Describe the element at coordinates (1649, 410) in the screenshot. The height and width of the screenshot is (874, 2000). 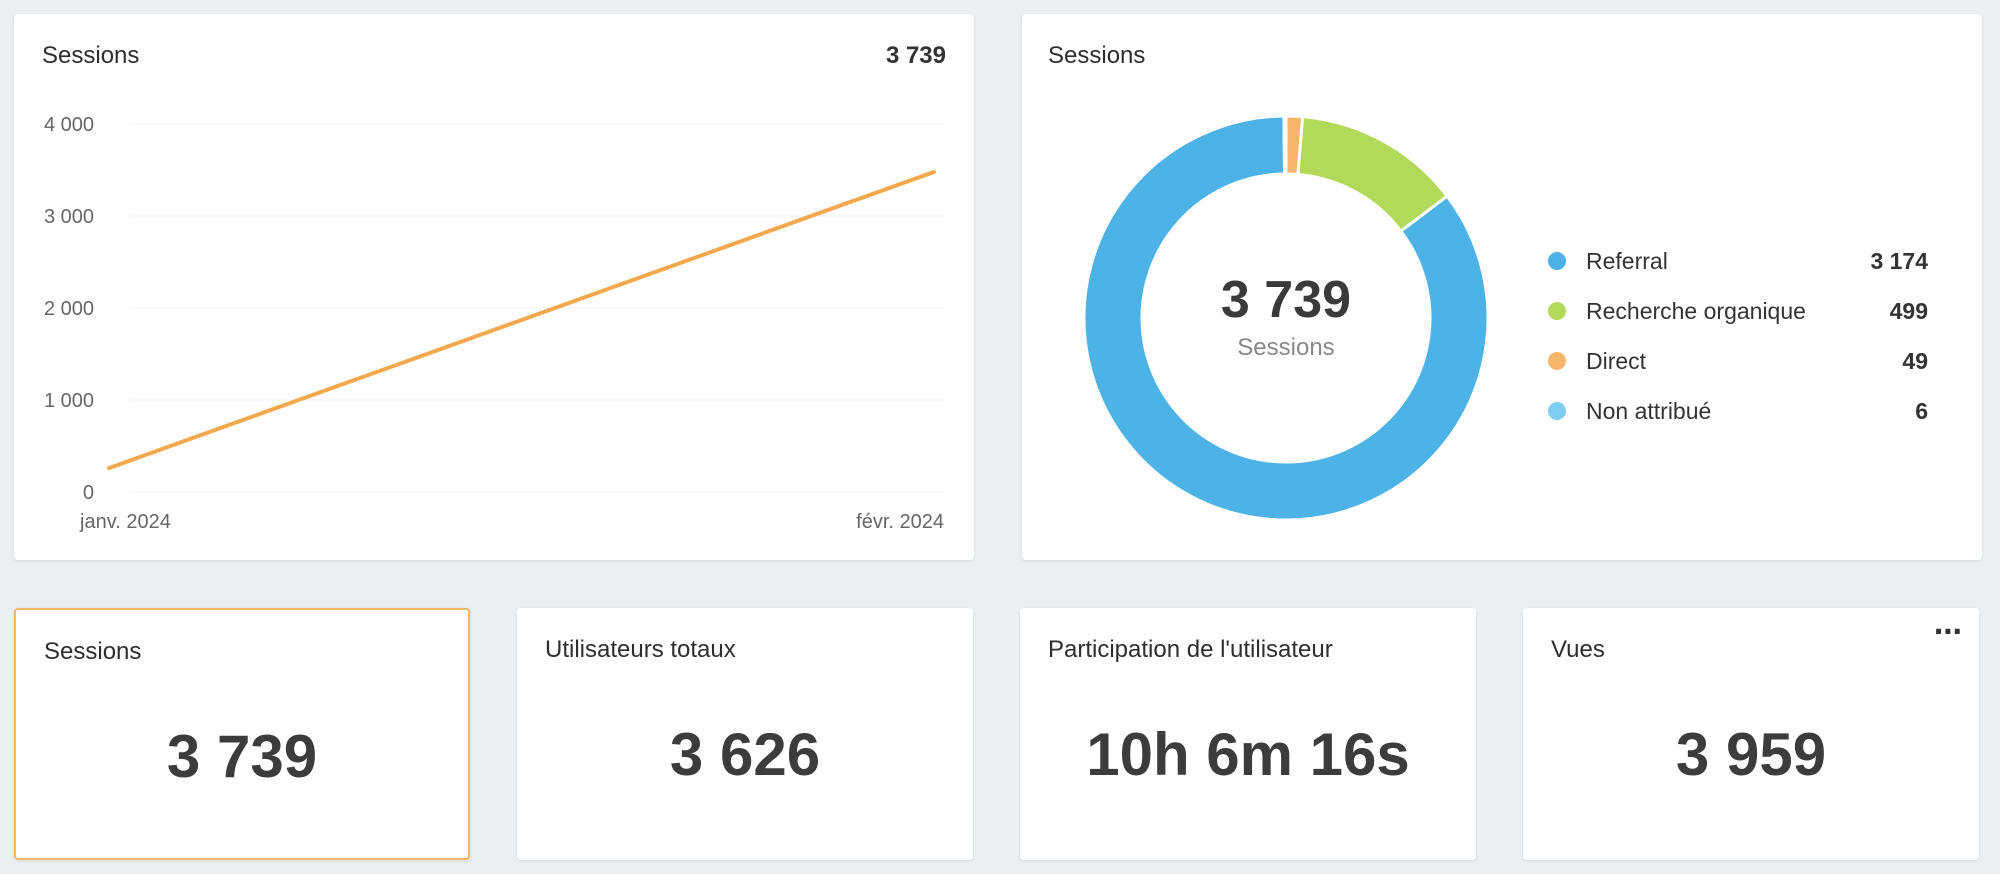
I see `legend-label: Non attribué` at that location.